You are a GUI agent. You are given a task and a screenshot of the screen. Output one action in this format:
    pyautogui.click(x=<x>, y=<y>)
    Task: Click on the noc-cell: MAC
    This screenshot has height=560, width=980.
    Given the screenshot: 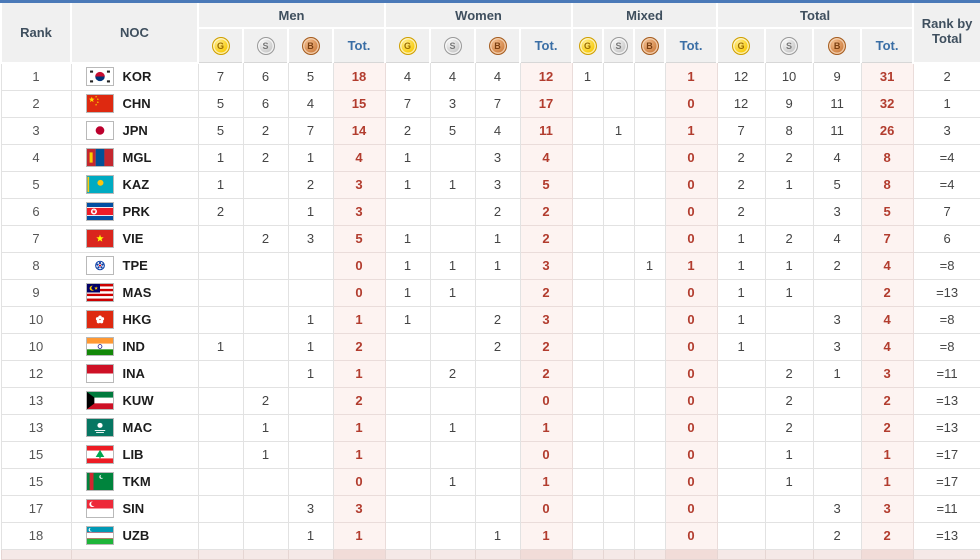 What is the action you would take?
    pyautogui.click(x=134, y=427)
    